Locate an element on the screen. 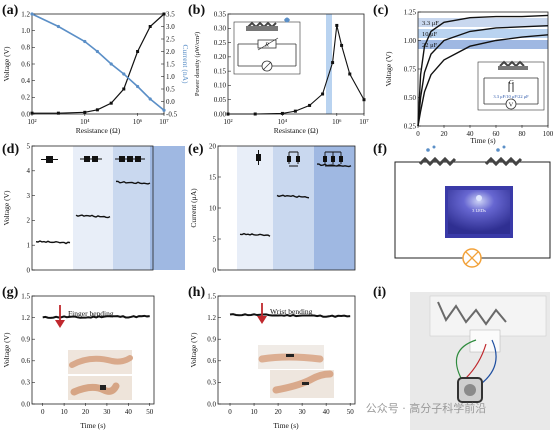  undefined-tick-label: 0.50 is located at coordinates (410, 98).